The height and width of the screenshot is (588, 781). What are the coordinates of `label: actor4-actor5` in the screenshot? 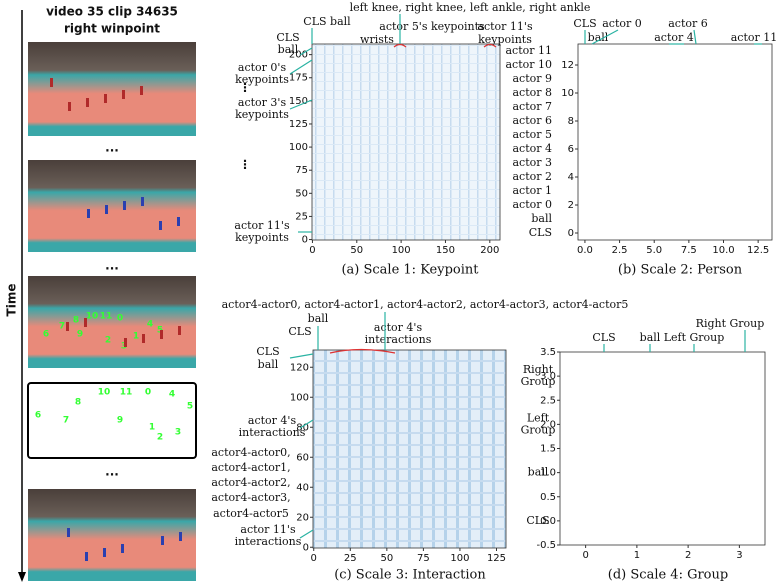 It's located at (251, 513).